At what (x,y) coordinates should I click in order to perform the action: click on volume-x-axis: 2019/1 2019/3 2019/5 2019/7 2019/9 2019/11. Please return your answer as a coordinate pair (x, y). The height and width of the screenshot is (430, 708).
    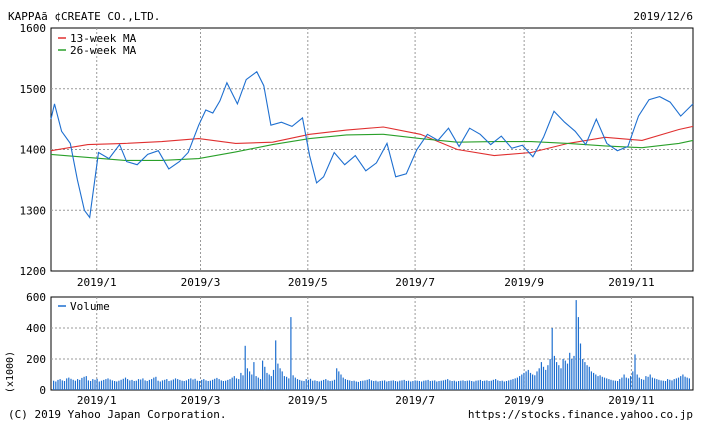
    Looking at the image, I should click on (366, 400).